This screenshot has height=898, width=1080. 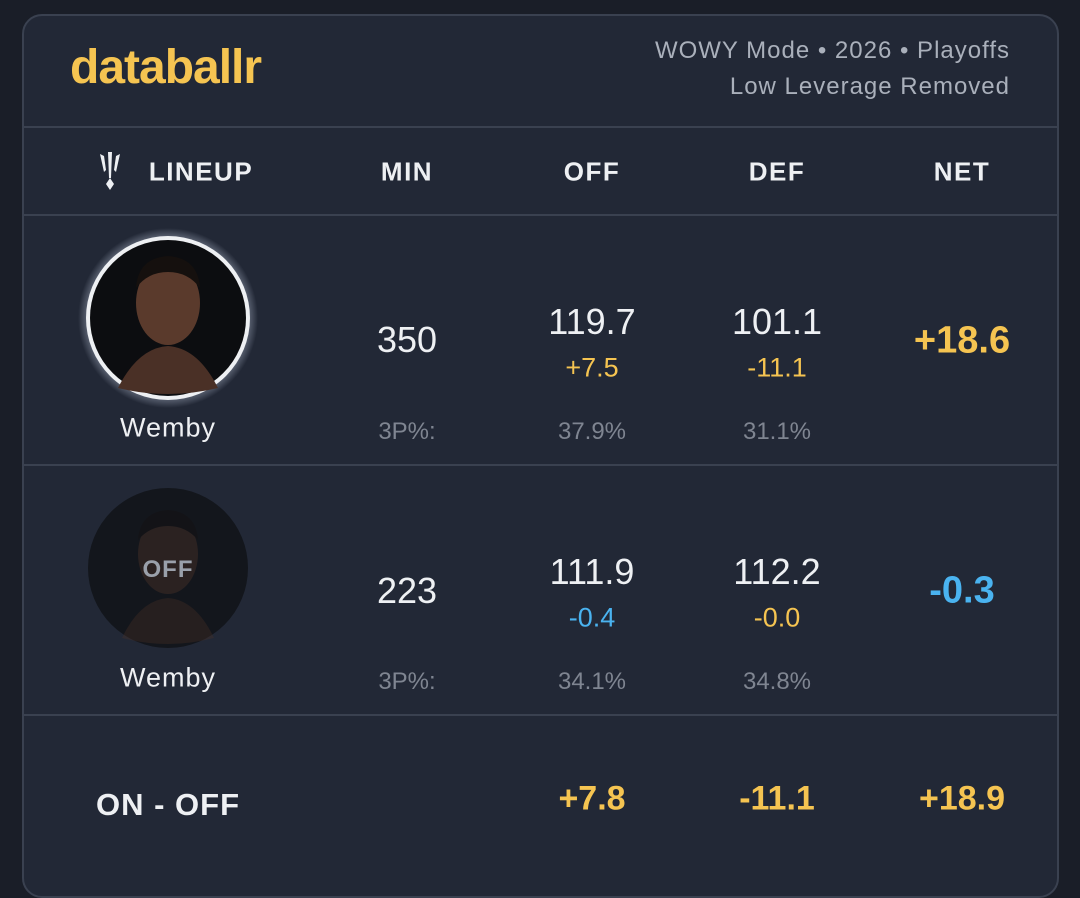 What do you see at coordinates (592, 367) in the screenshot?
I see `off-diff: +7.5` at bounding box center [592, 367].